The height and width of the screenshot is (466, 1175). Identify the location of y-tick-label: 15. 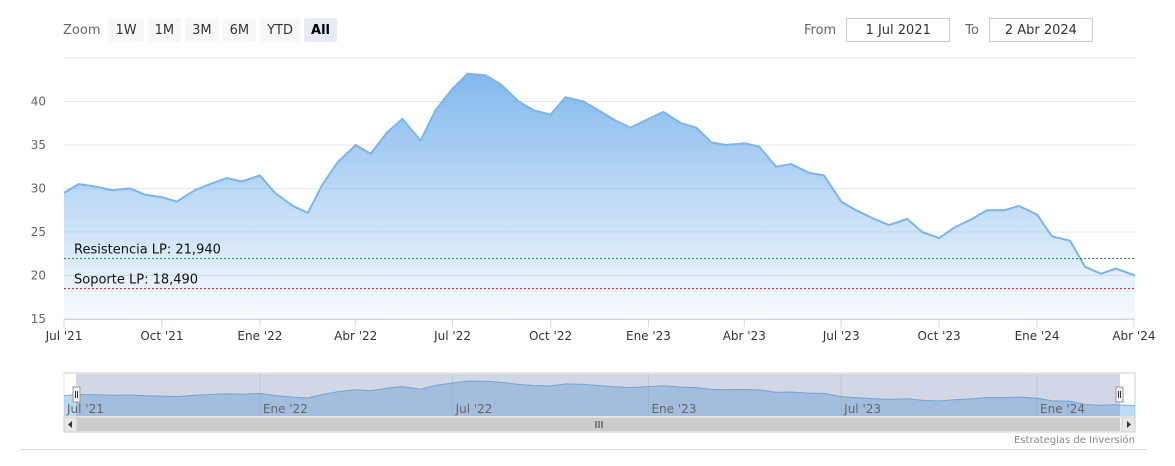
(38, 319).